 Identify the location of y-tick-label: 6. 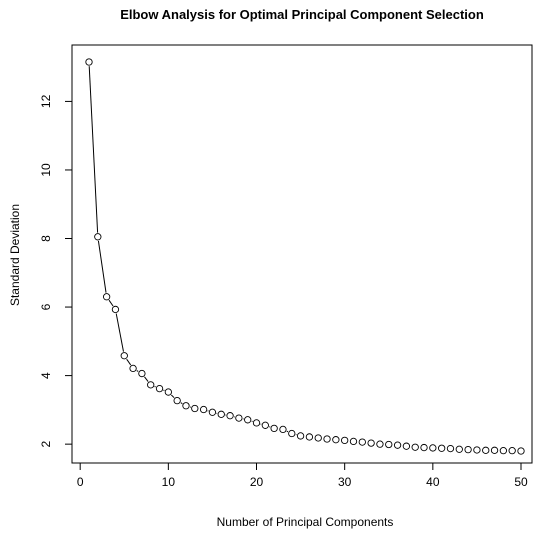
(46, 306).